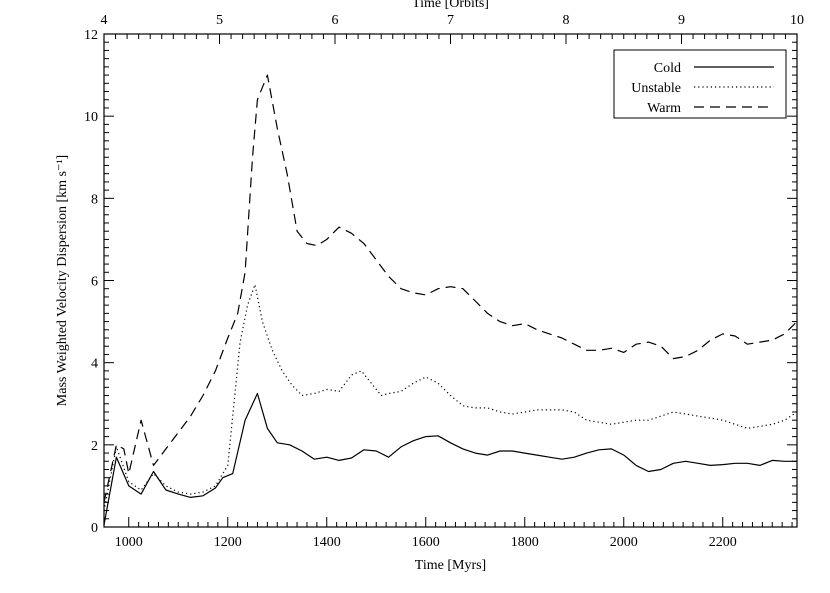 This screenshot has height=593, width=830. What do you see at coordinates (94, 528) in the screenshot?
I see `y-tick-label: 0` at bounding box center [94, 528].